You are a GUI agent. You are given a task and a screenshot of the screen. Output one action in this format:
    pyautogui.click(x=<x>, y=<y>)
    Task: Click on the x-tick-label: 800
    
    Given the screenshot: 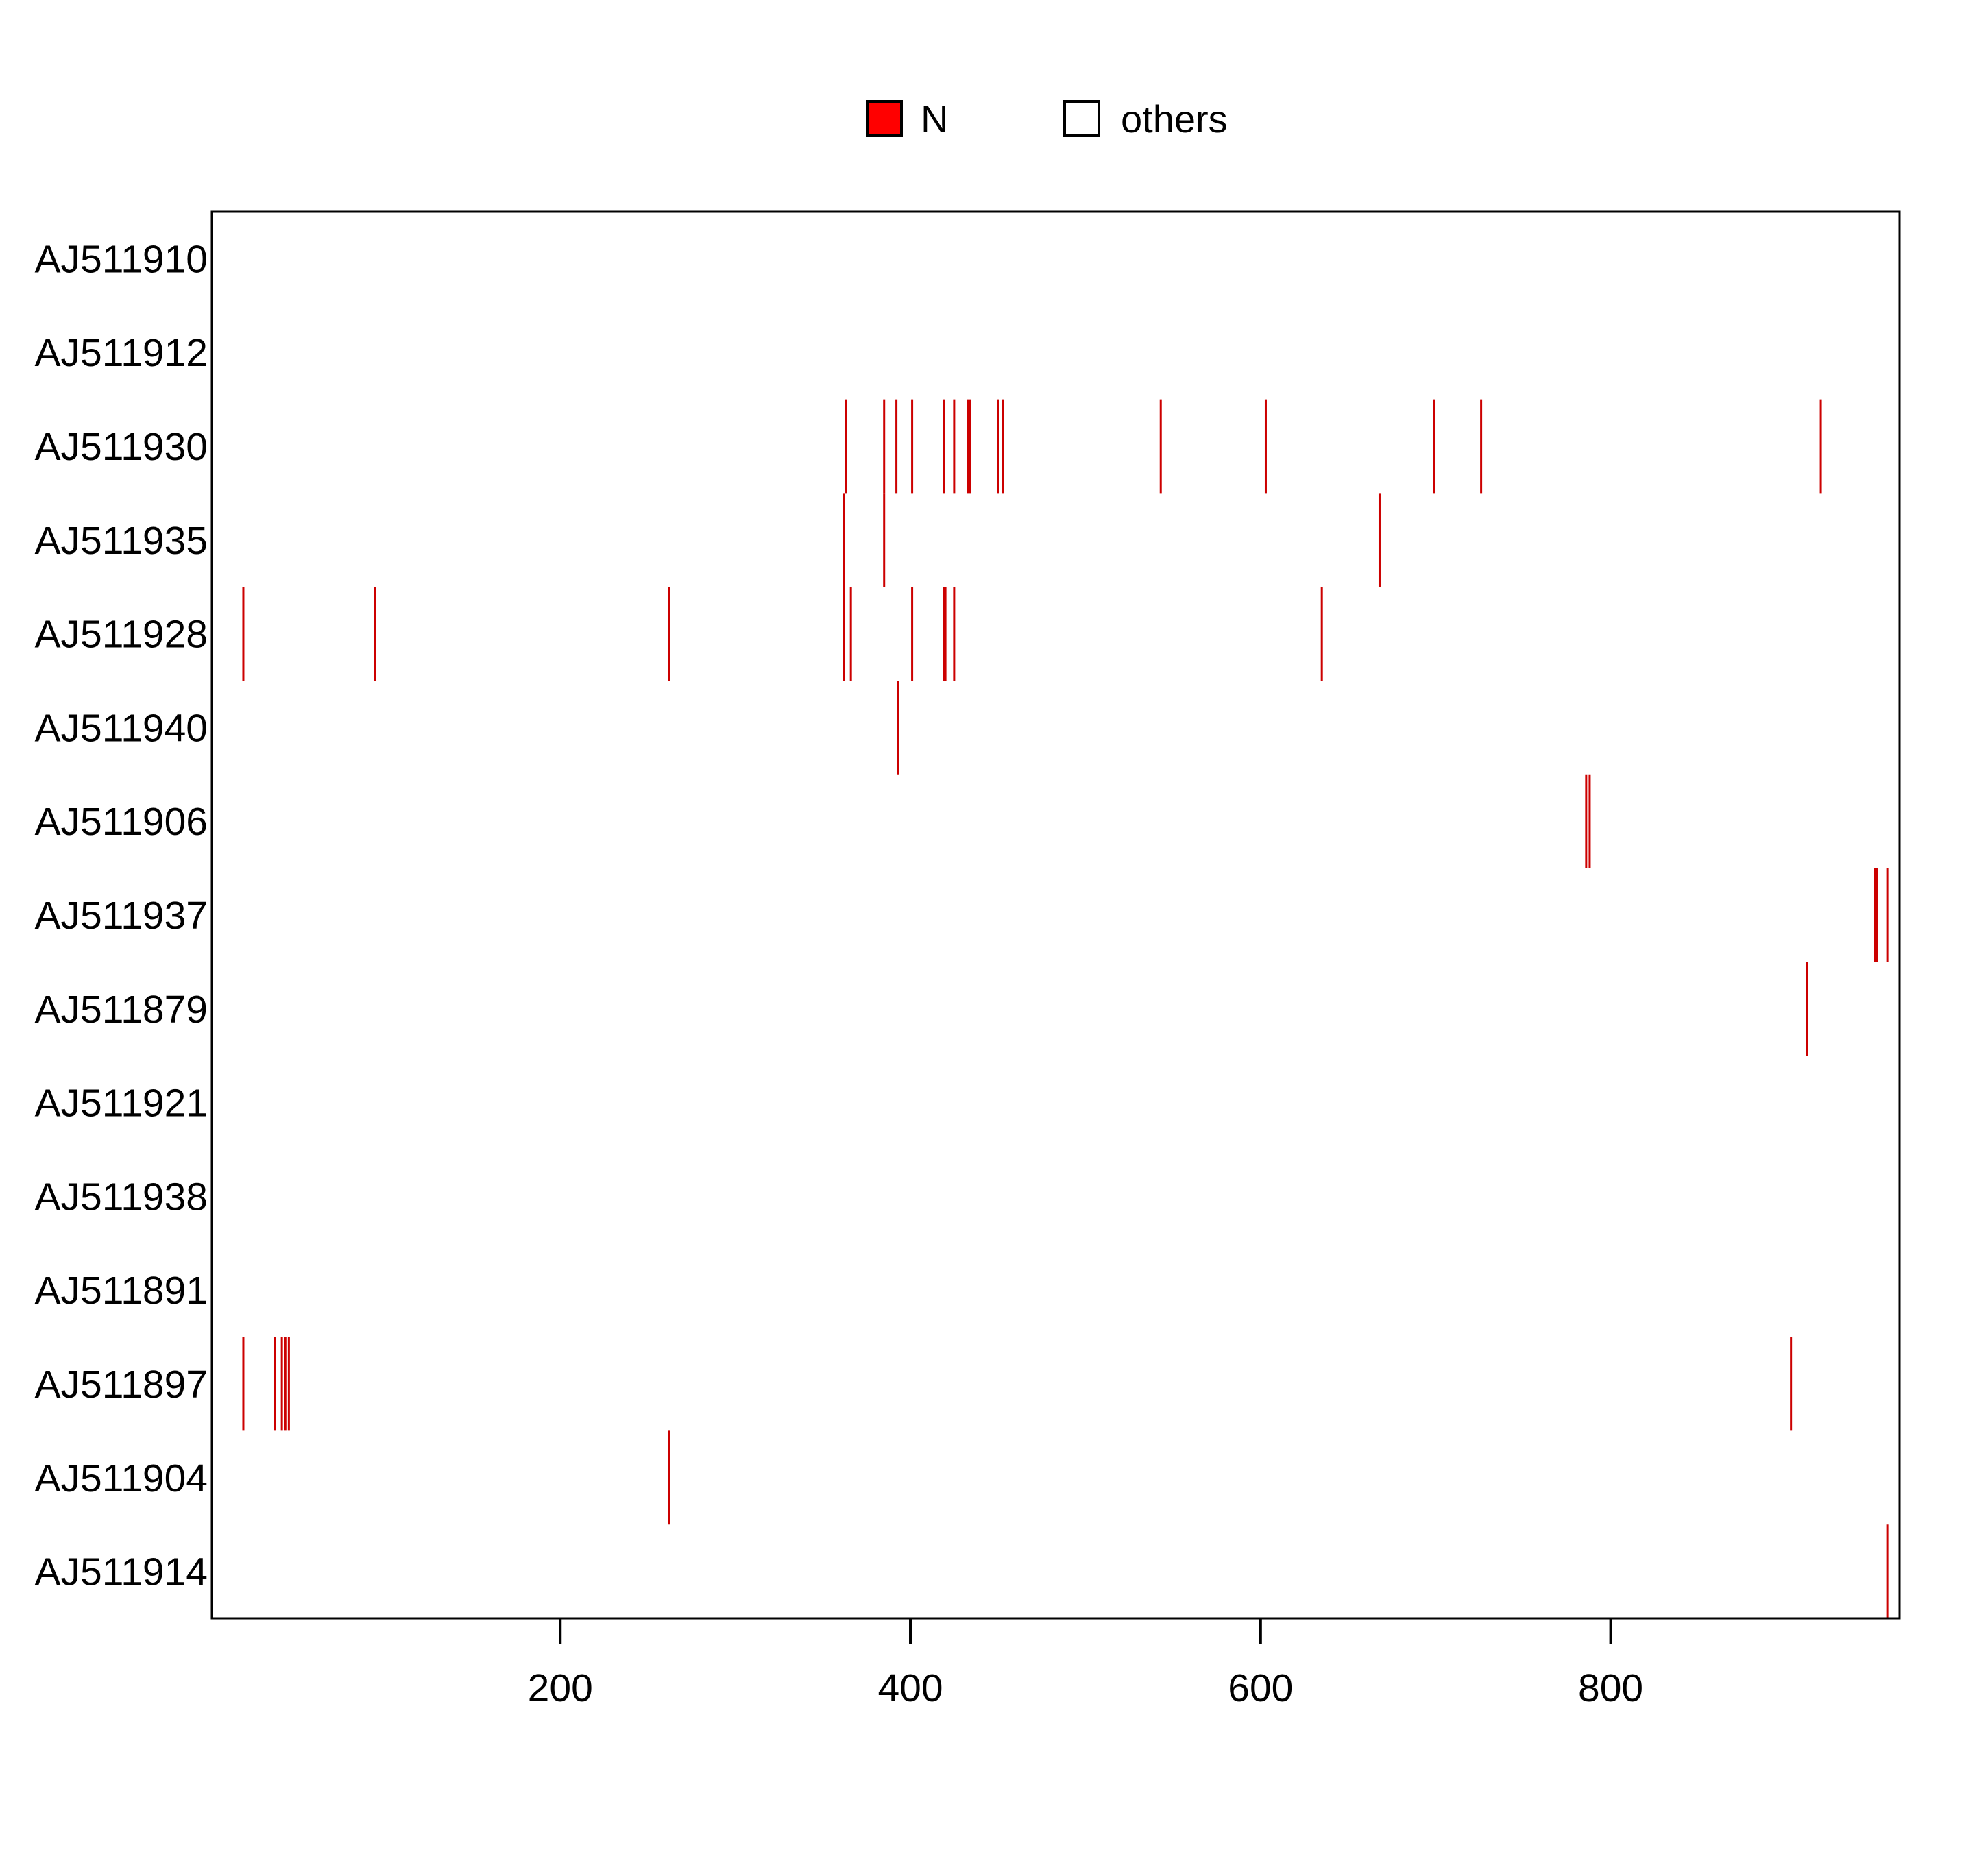 What is the action you would take?
    pyautogui.click(x=1610, y=1688)
    